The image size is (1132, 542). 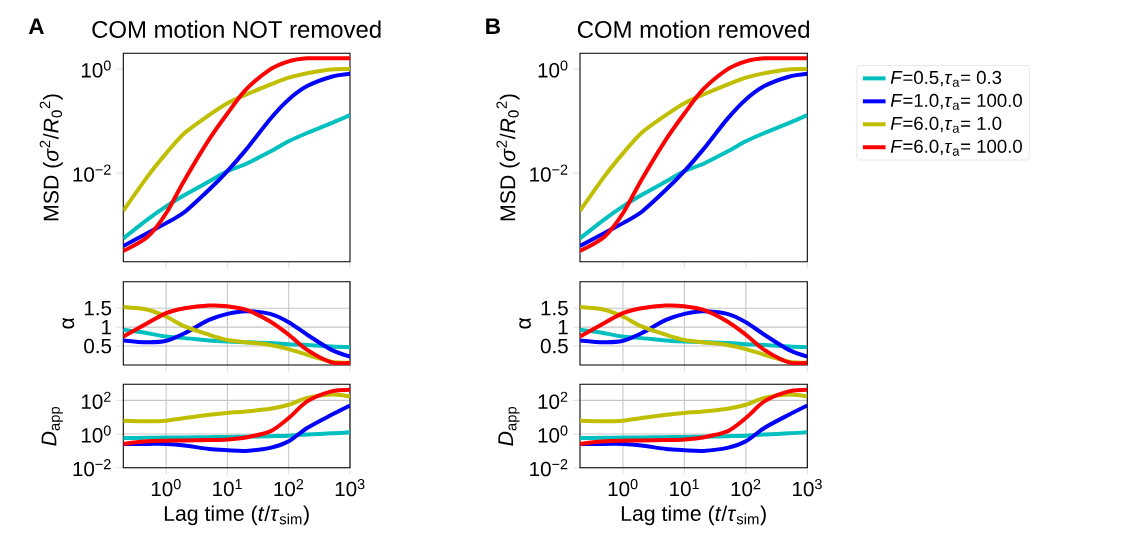 I want to click on legend-label: F=0.5,τ$_{a}$= 0.3, so click(x=946, y=78).